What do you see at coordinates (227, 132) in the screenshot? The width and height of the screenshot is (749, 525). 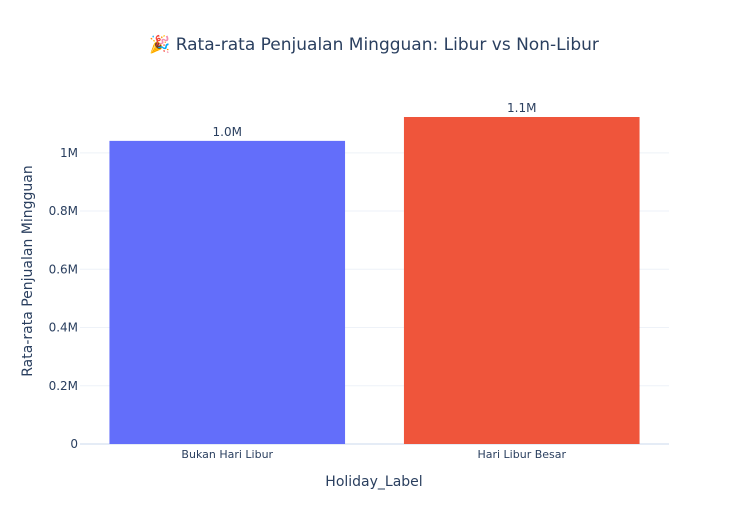 I see `bar-data-label: 1.0M` at bounding box center [227, 132].